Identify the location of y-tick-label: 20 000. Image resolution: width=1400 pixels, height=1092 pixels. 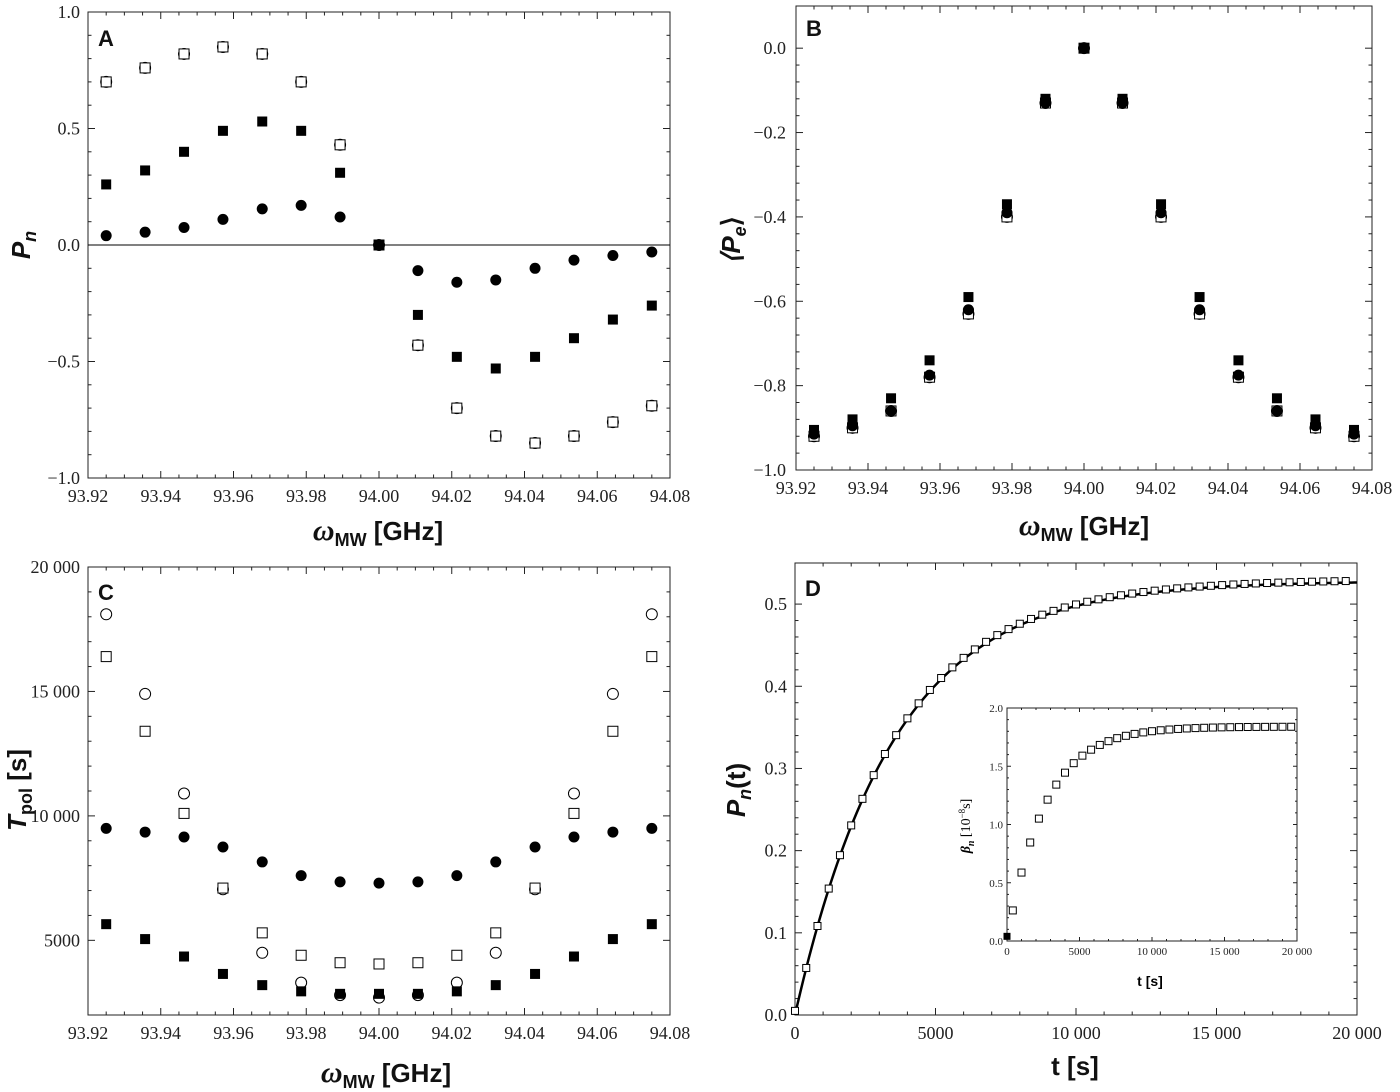
(56, 567).